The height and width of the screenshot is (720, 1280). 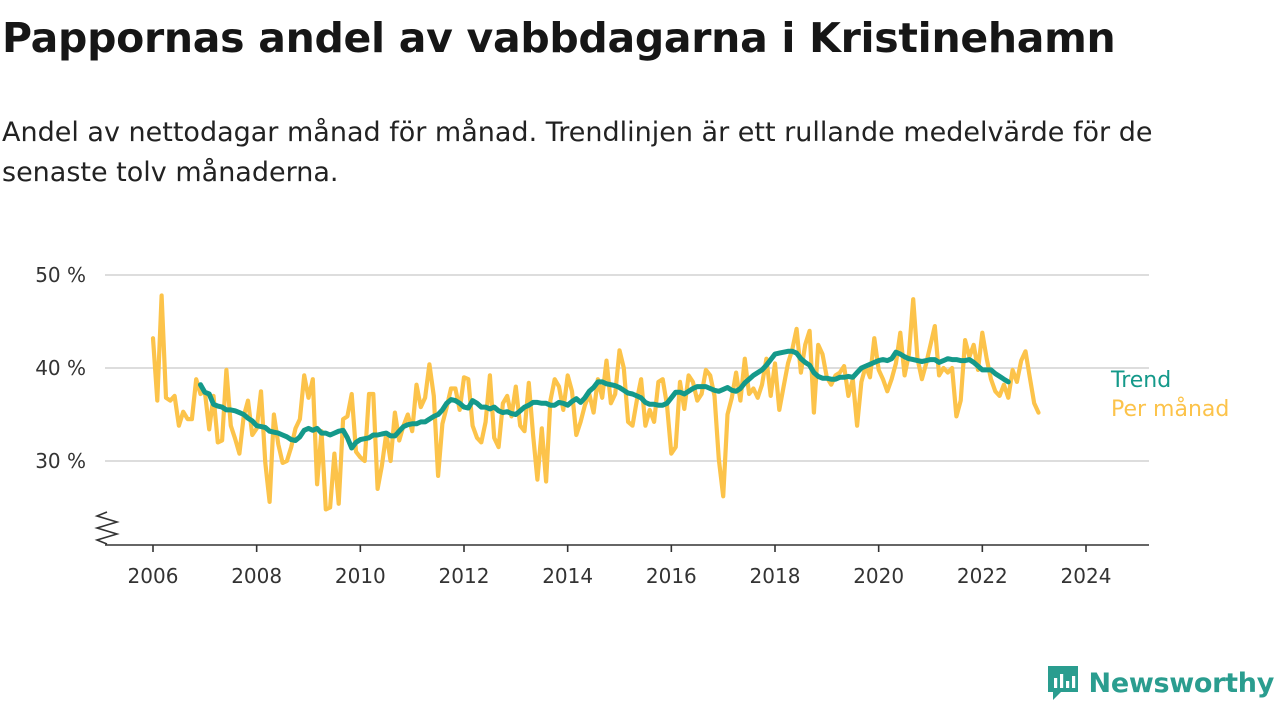 I want to click on y-tick-label: 40 %, so click(x=60, y=368).